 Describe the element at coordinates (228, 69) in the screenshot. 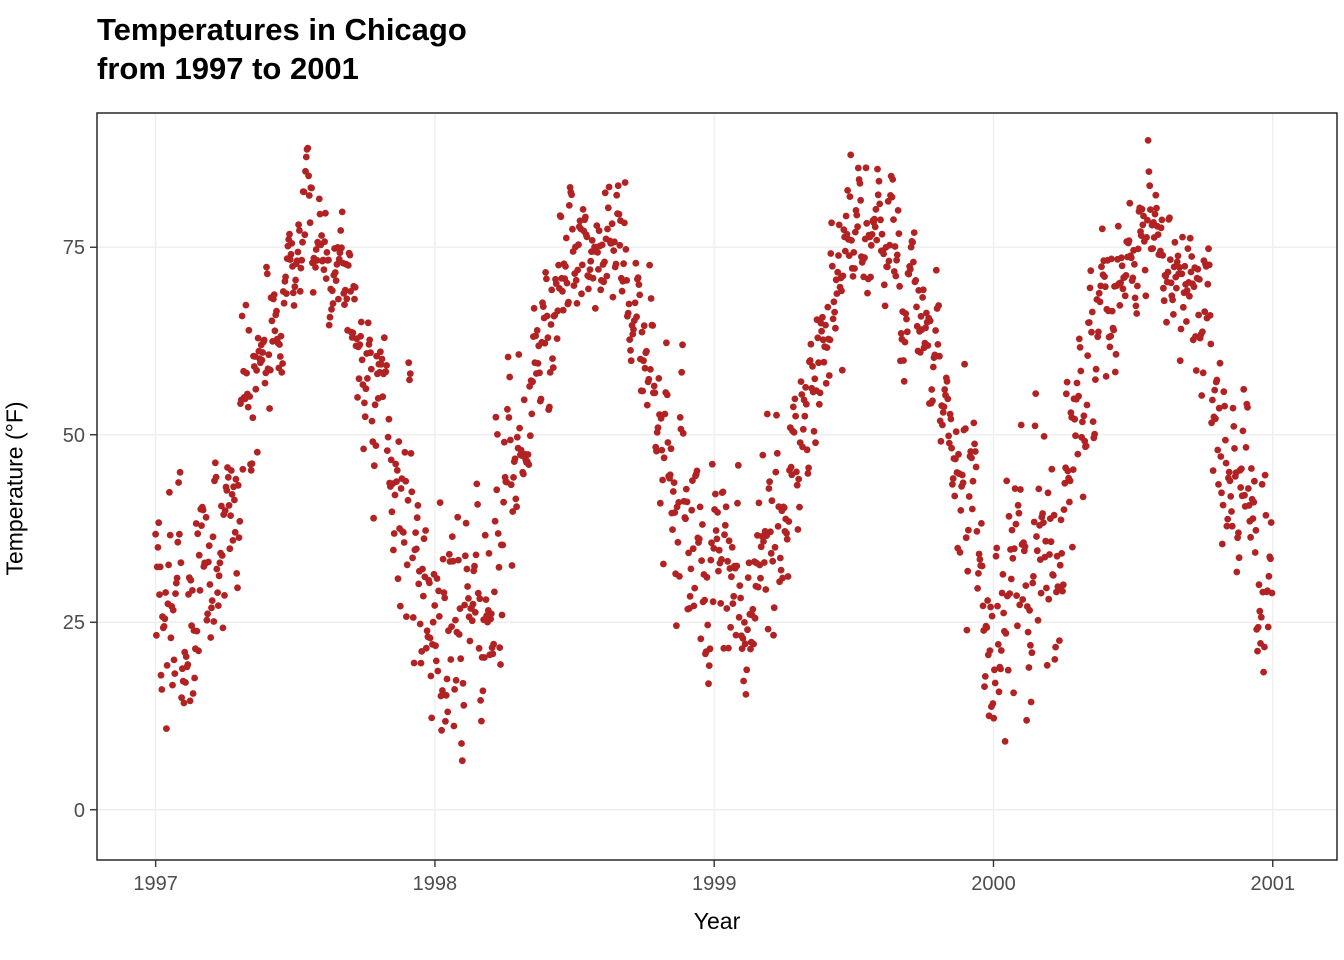

I see `chart-title-line2: from 1997 to 2001` at that location.